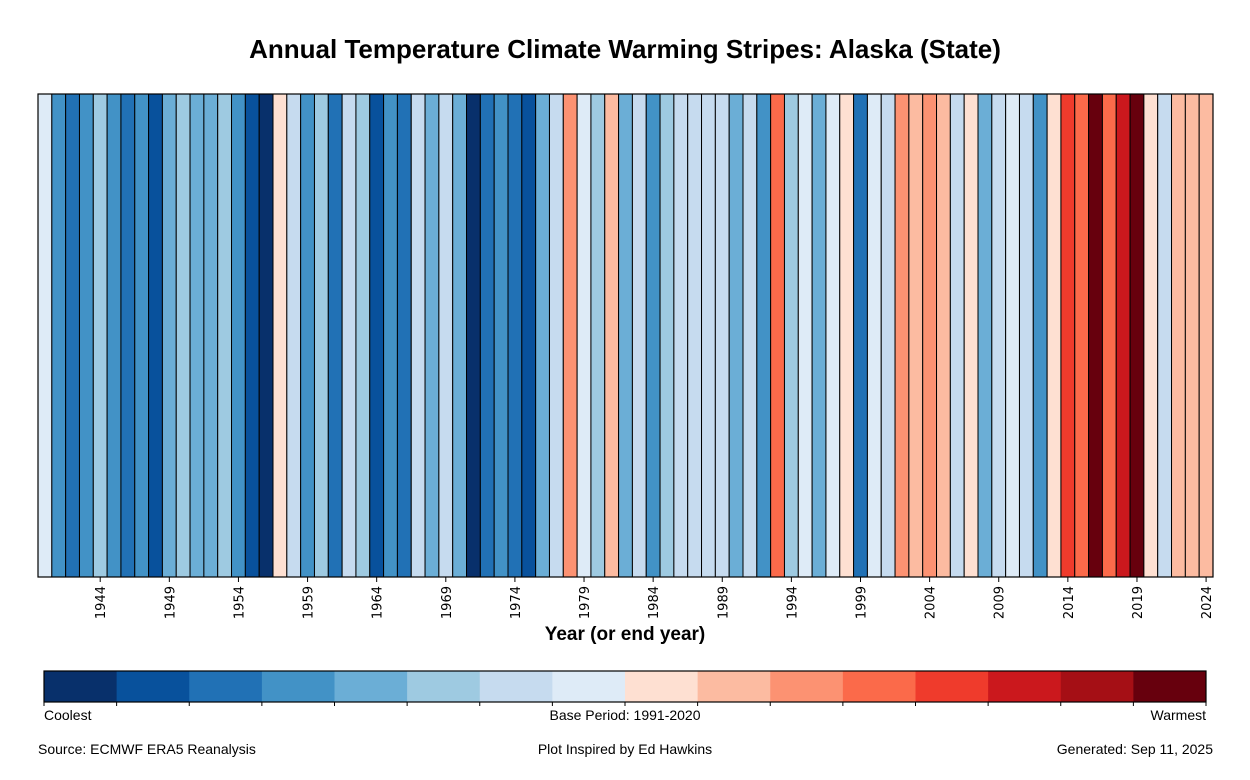 The image size is (1250, 780). I want to click on stripe-1944, so click(100, 335).